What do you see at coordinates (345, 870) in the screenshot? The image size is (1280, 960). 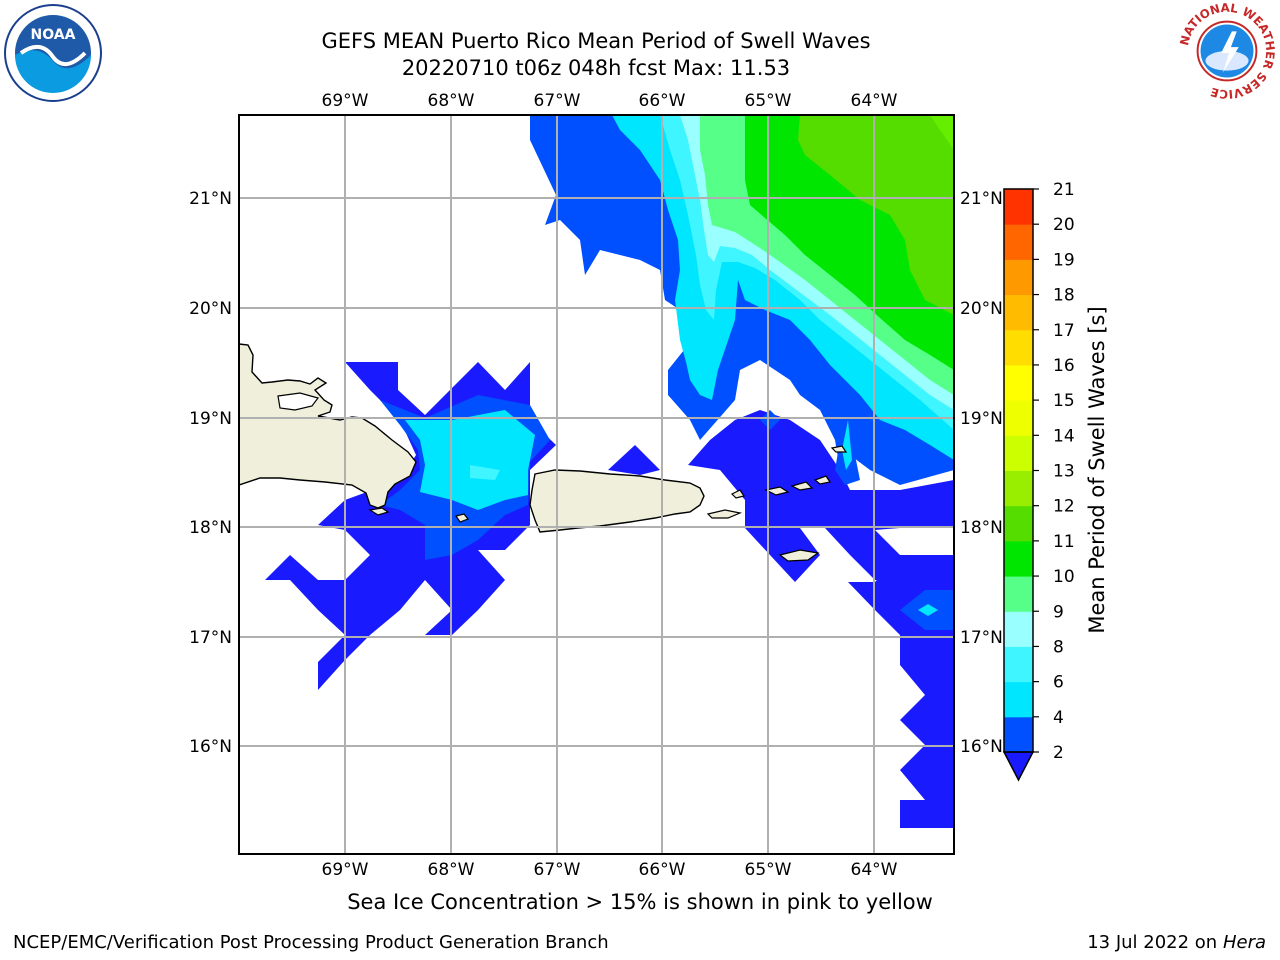 I see `lon-tick-bottom: 69°W` at bounding box center [345, 870].